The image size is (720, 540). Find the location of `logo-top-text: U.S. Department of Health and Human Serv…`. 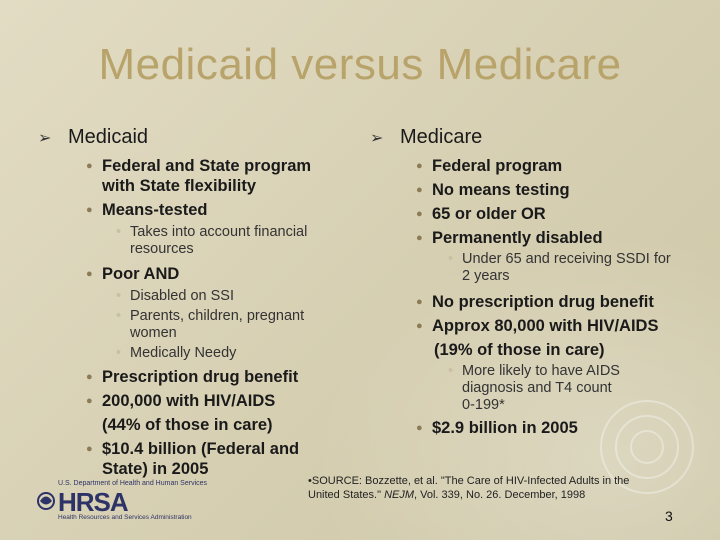

logo-top-text: U.S. Department of Health and Human Serv… is located at coordinates (133, 483).